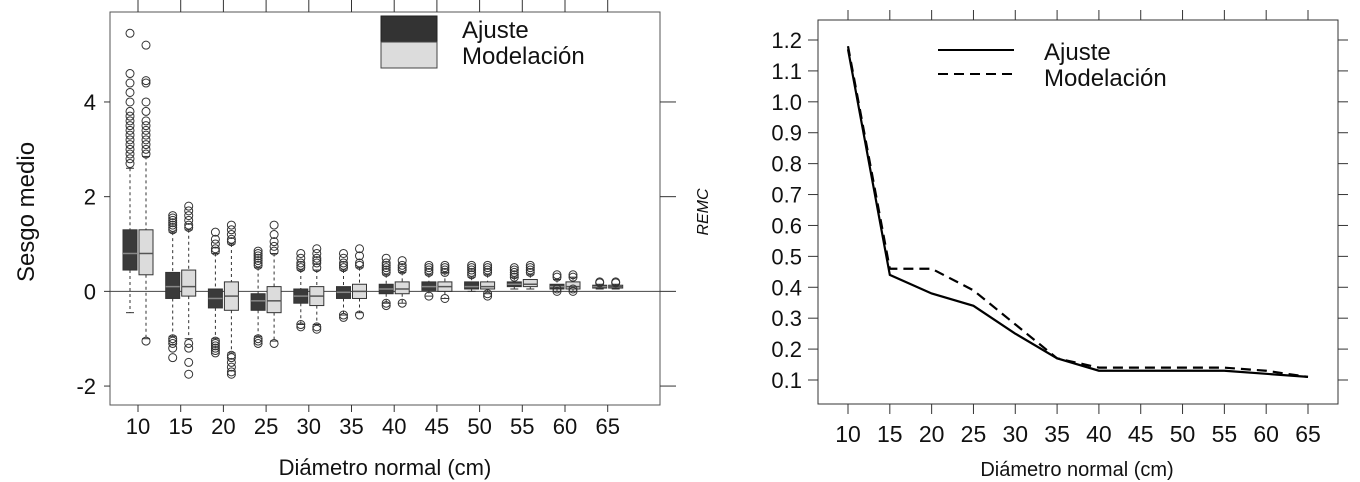  Describe the element at coordinates (848, 434) in the screenshot. I see `x-tick-label: 10` at that location.